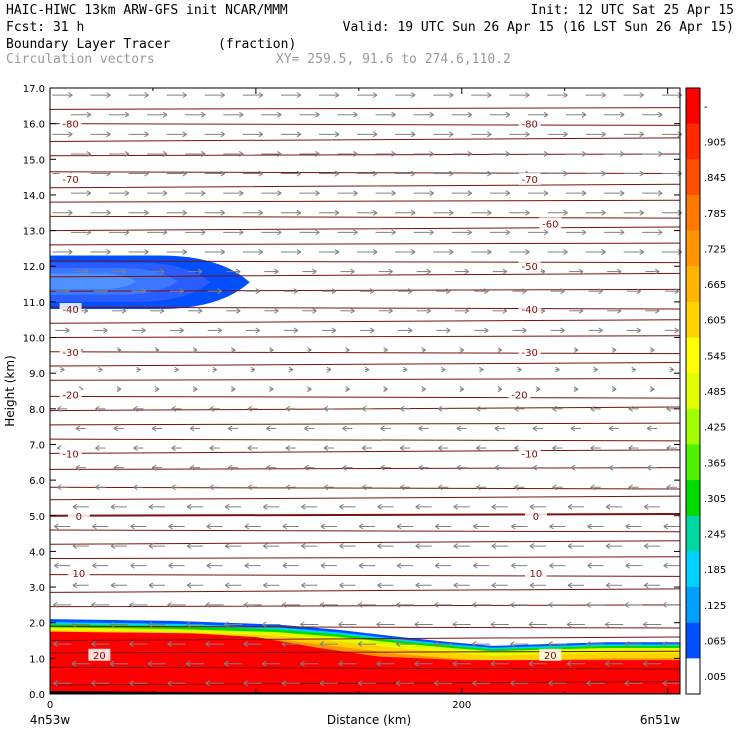  I want to click on colorbar-label: .245, so click(715, 535).